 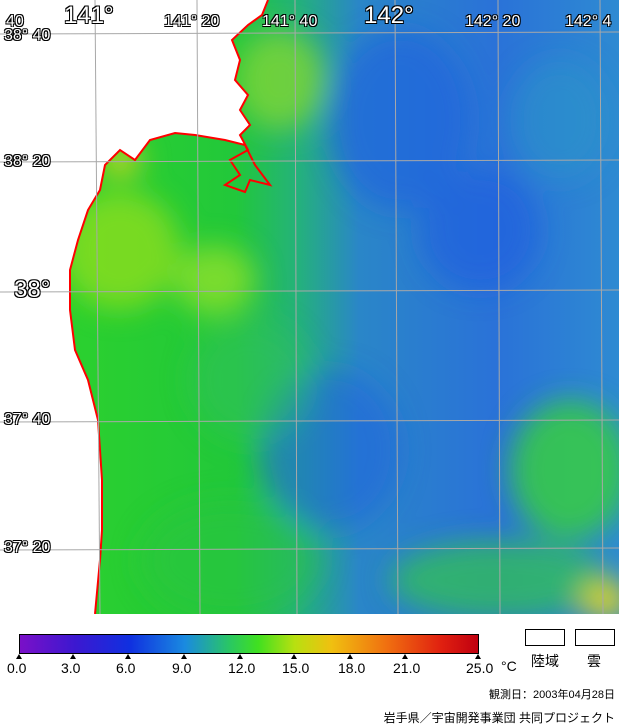 What do you see at coordinates (545, 661) in the screenshot?
I see `land-legend-label: 陸域` at bounding box center [545, 661].